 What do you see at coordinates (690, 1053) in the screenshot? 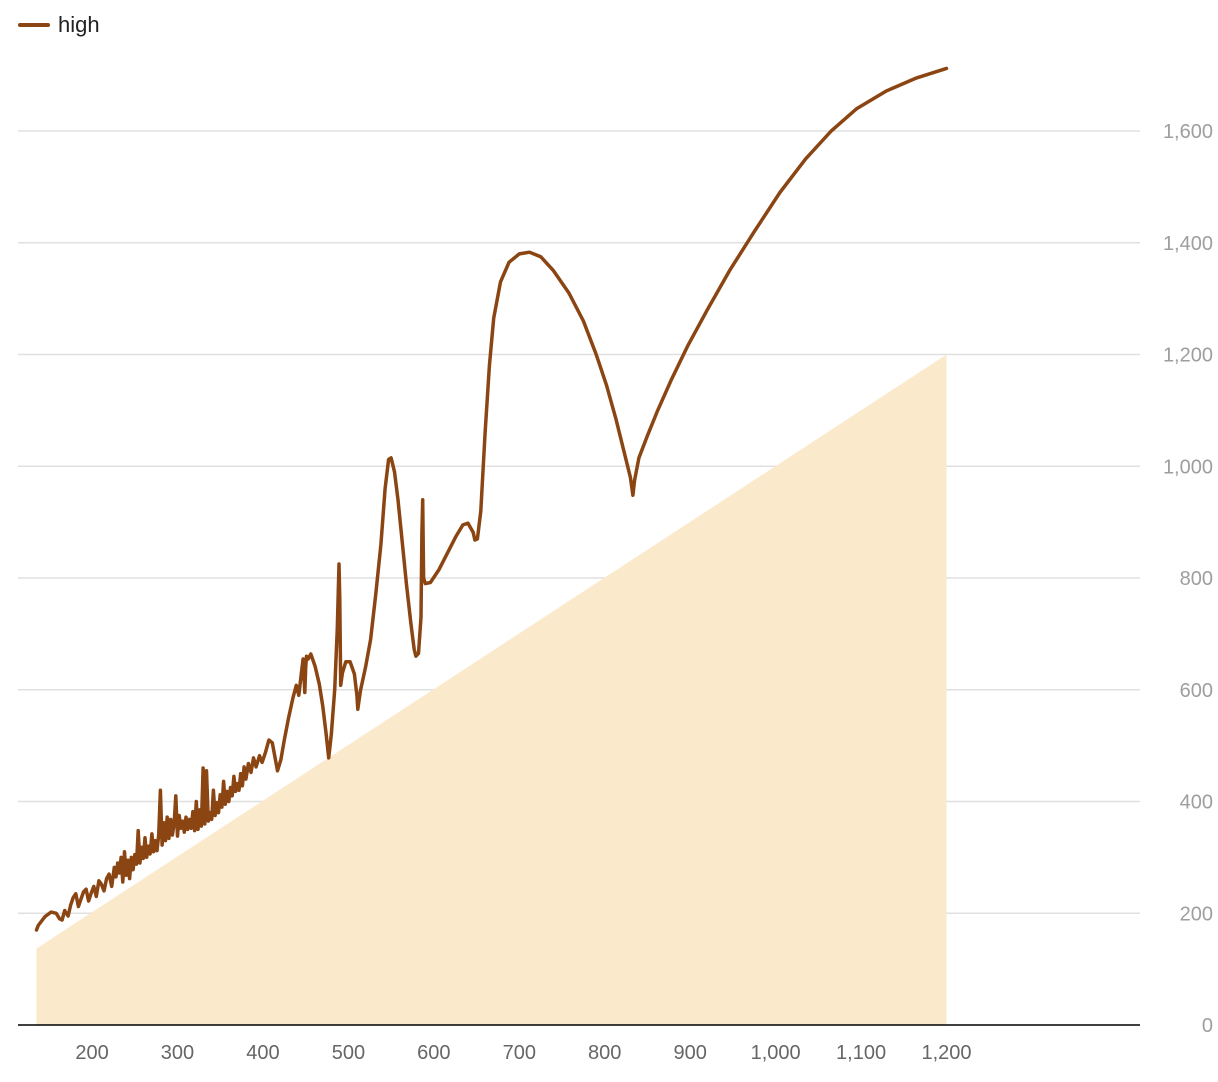
I see `x-tick-label: 900` at bounding box center [690, 1053].